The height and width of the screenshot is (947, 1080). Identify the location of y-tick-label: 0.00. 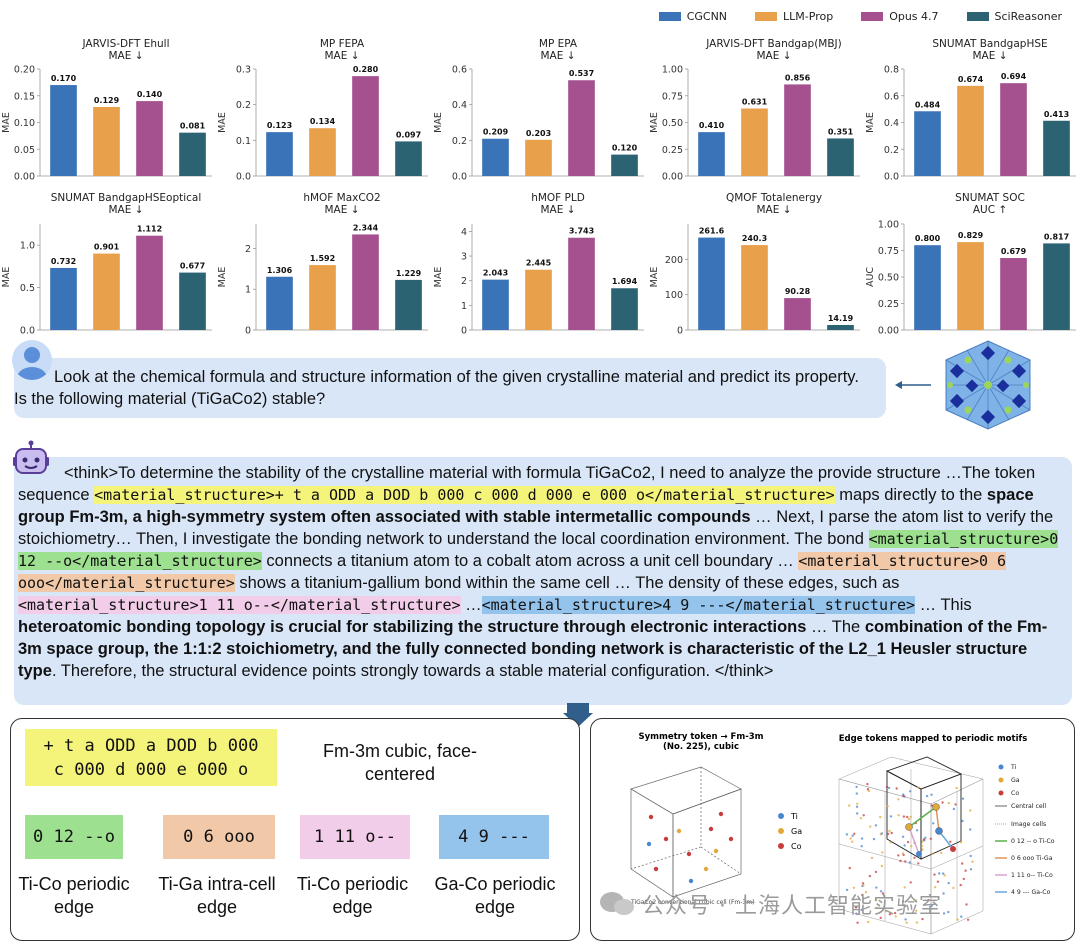
(672, 177).